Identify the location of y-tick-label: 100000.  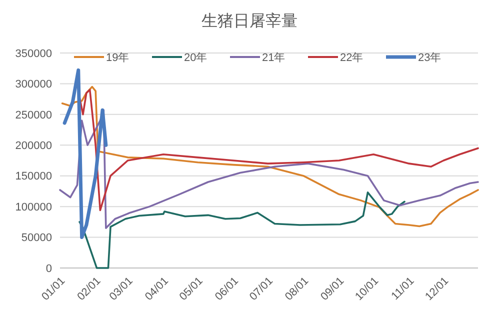
(33, 207).